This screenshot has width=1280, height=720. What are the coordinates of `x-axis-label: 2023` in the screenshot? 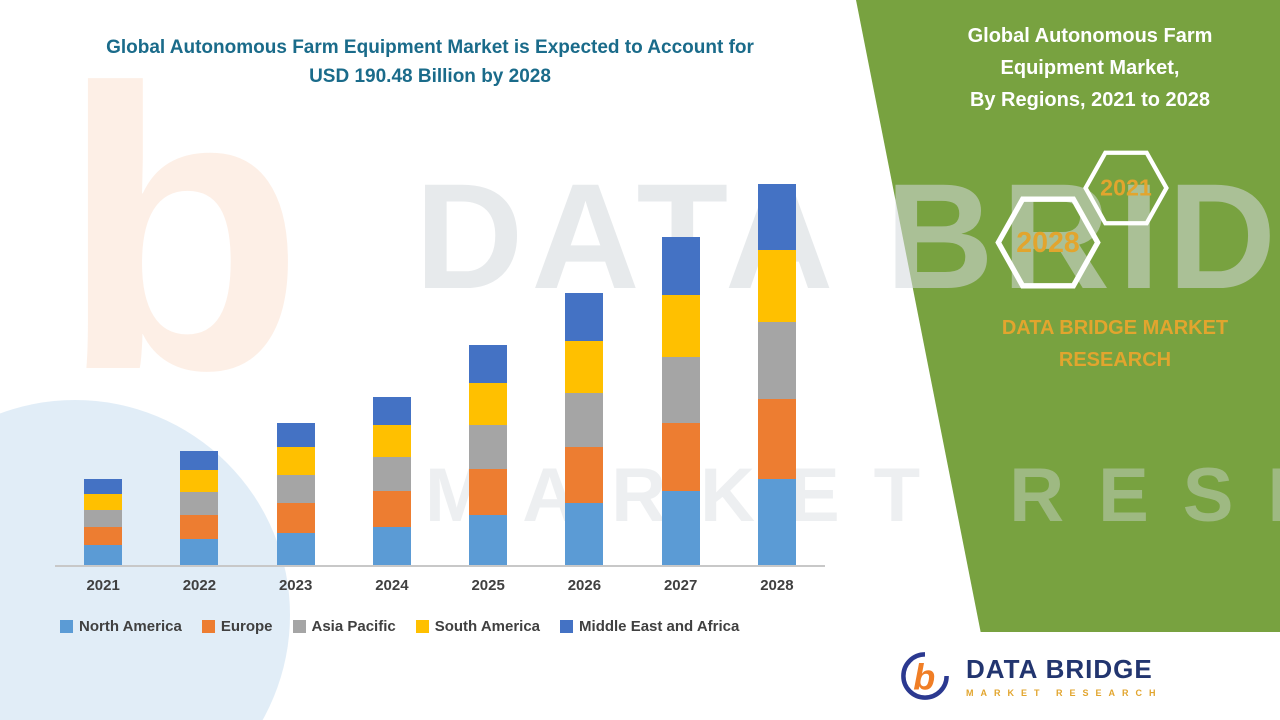 It's located at (295, 585).